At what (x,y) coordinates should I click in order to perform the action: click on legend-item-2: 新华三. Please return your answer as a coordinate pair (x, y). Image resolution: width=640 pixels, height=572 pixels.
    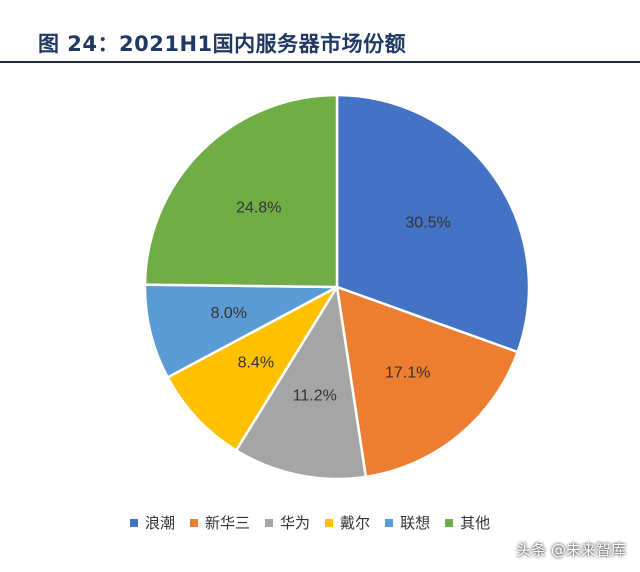
    Looking at the image, I should click on (220, 522).